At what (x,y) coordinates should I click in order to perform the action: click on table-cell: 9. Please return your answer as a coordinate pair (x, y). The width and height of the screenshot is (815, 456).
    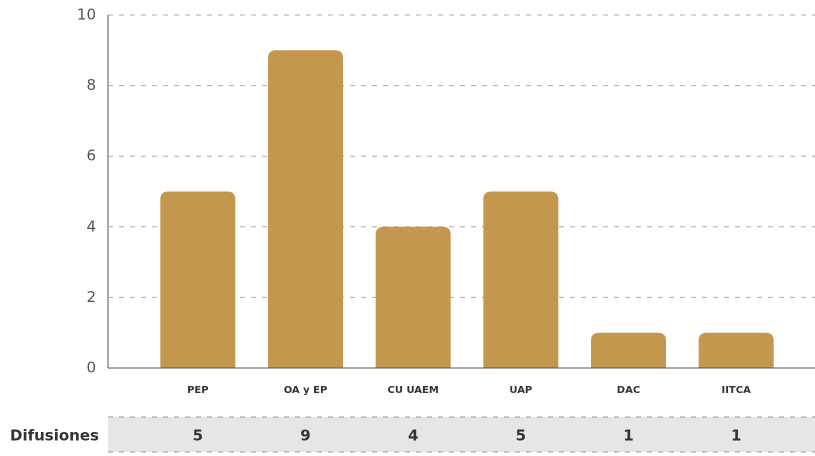
    Looking at the image, I should click on (305, 436).